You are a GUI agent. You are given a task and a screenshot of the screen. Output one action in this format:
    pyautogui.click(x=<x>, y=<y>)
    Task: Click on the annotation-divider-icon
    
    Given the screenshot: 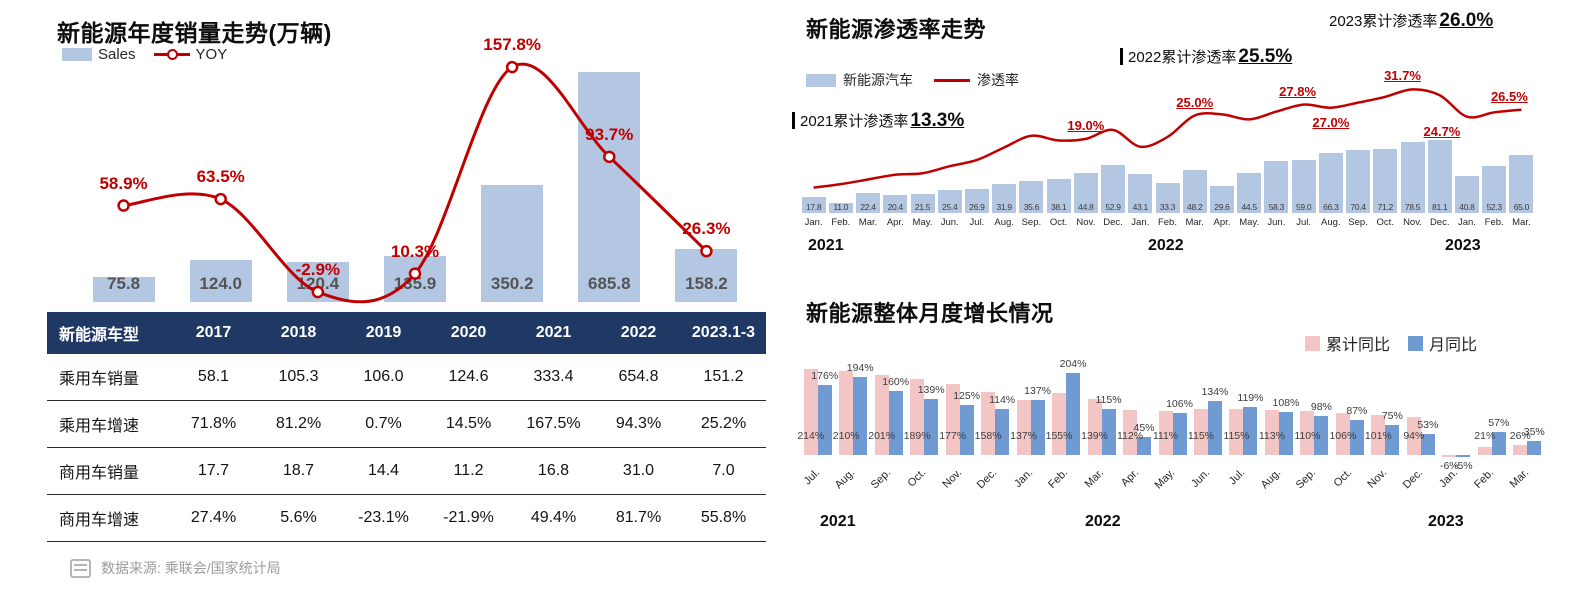 What is the action you would take?
    pyautogui.click(x=1121, y=56)
    